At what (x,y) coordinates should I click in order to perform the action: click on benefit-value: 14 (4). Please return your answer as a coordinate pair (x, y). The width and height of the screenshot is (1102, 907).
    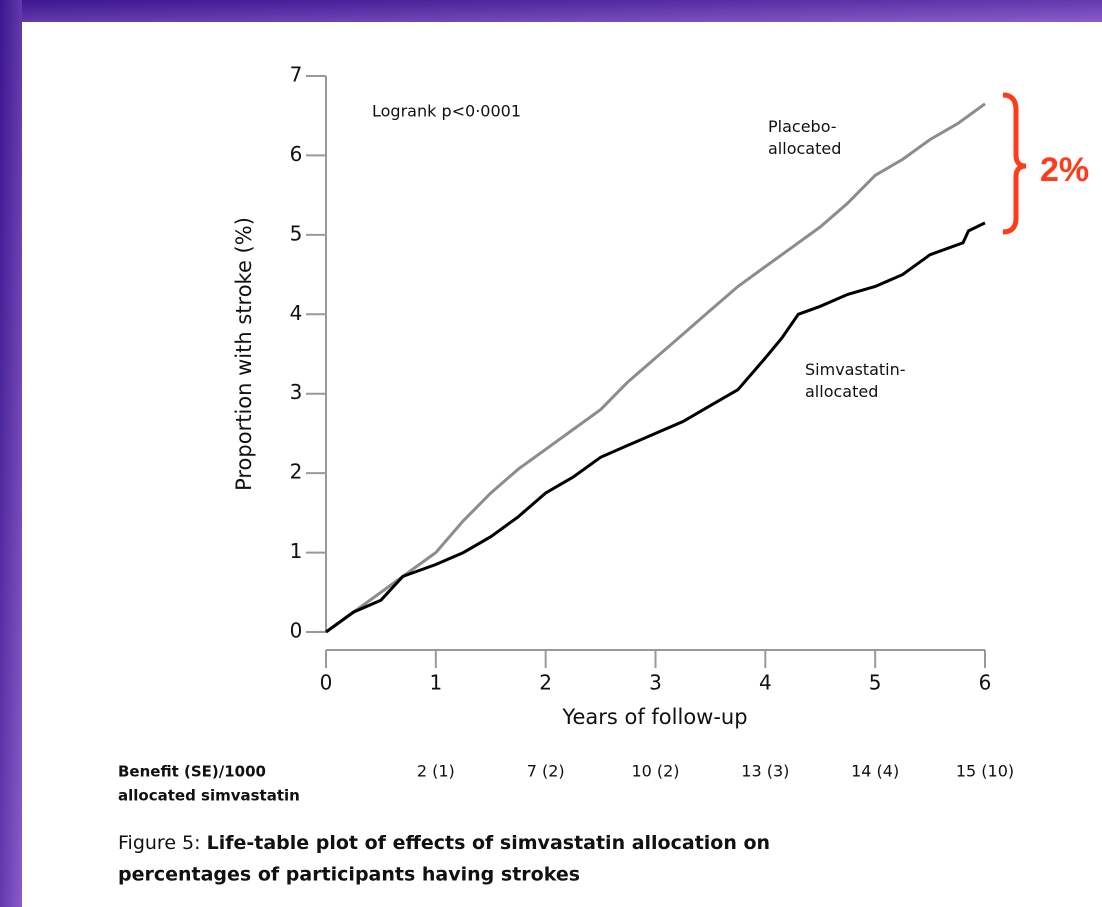
    Looking at the image, I should click on (875, 771).